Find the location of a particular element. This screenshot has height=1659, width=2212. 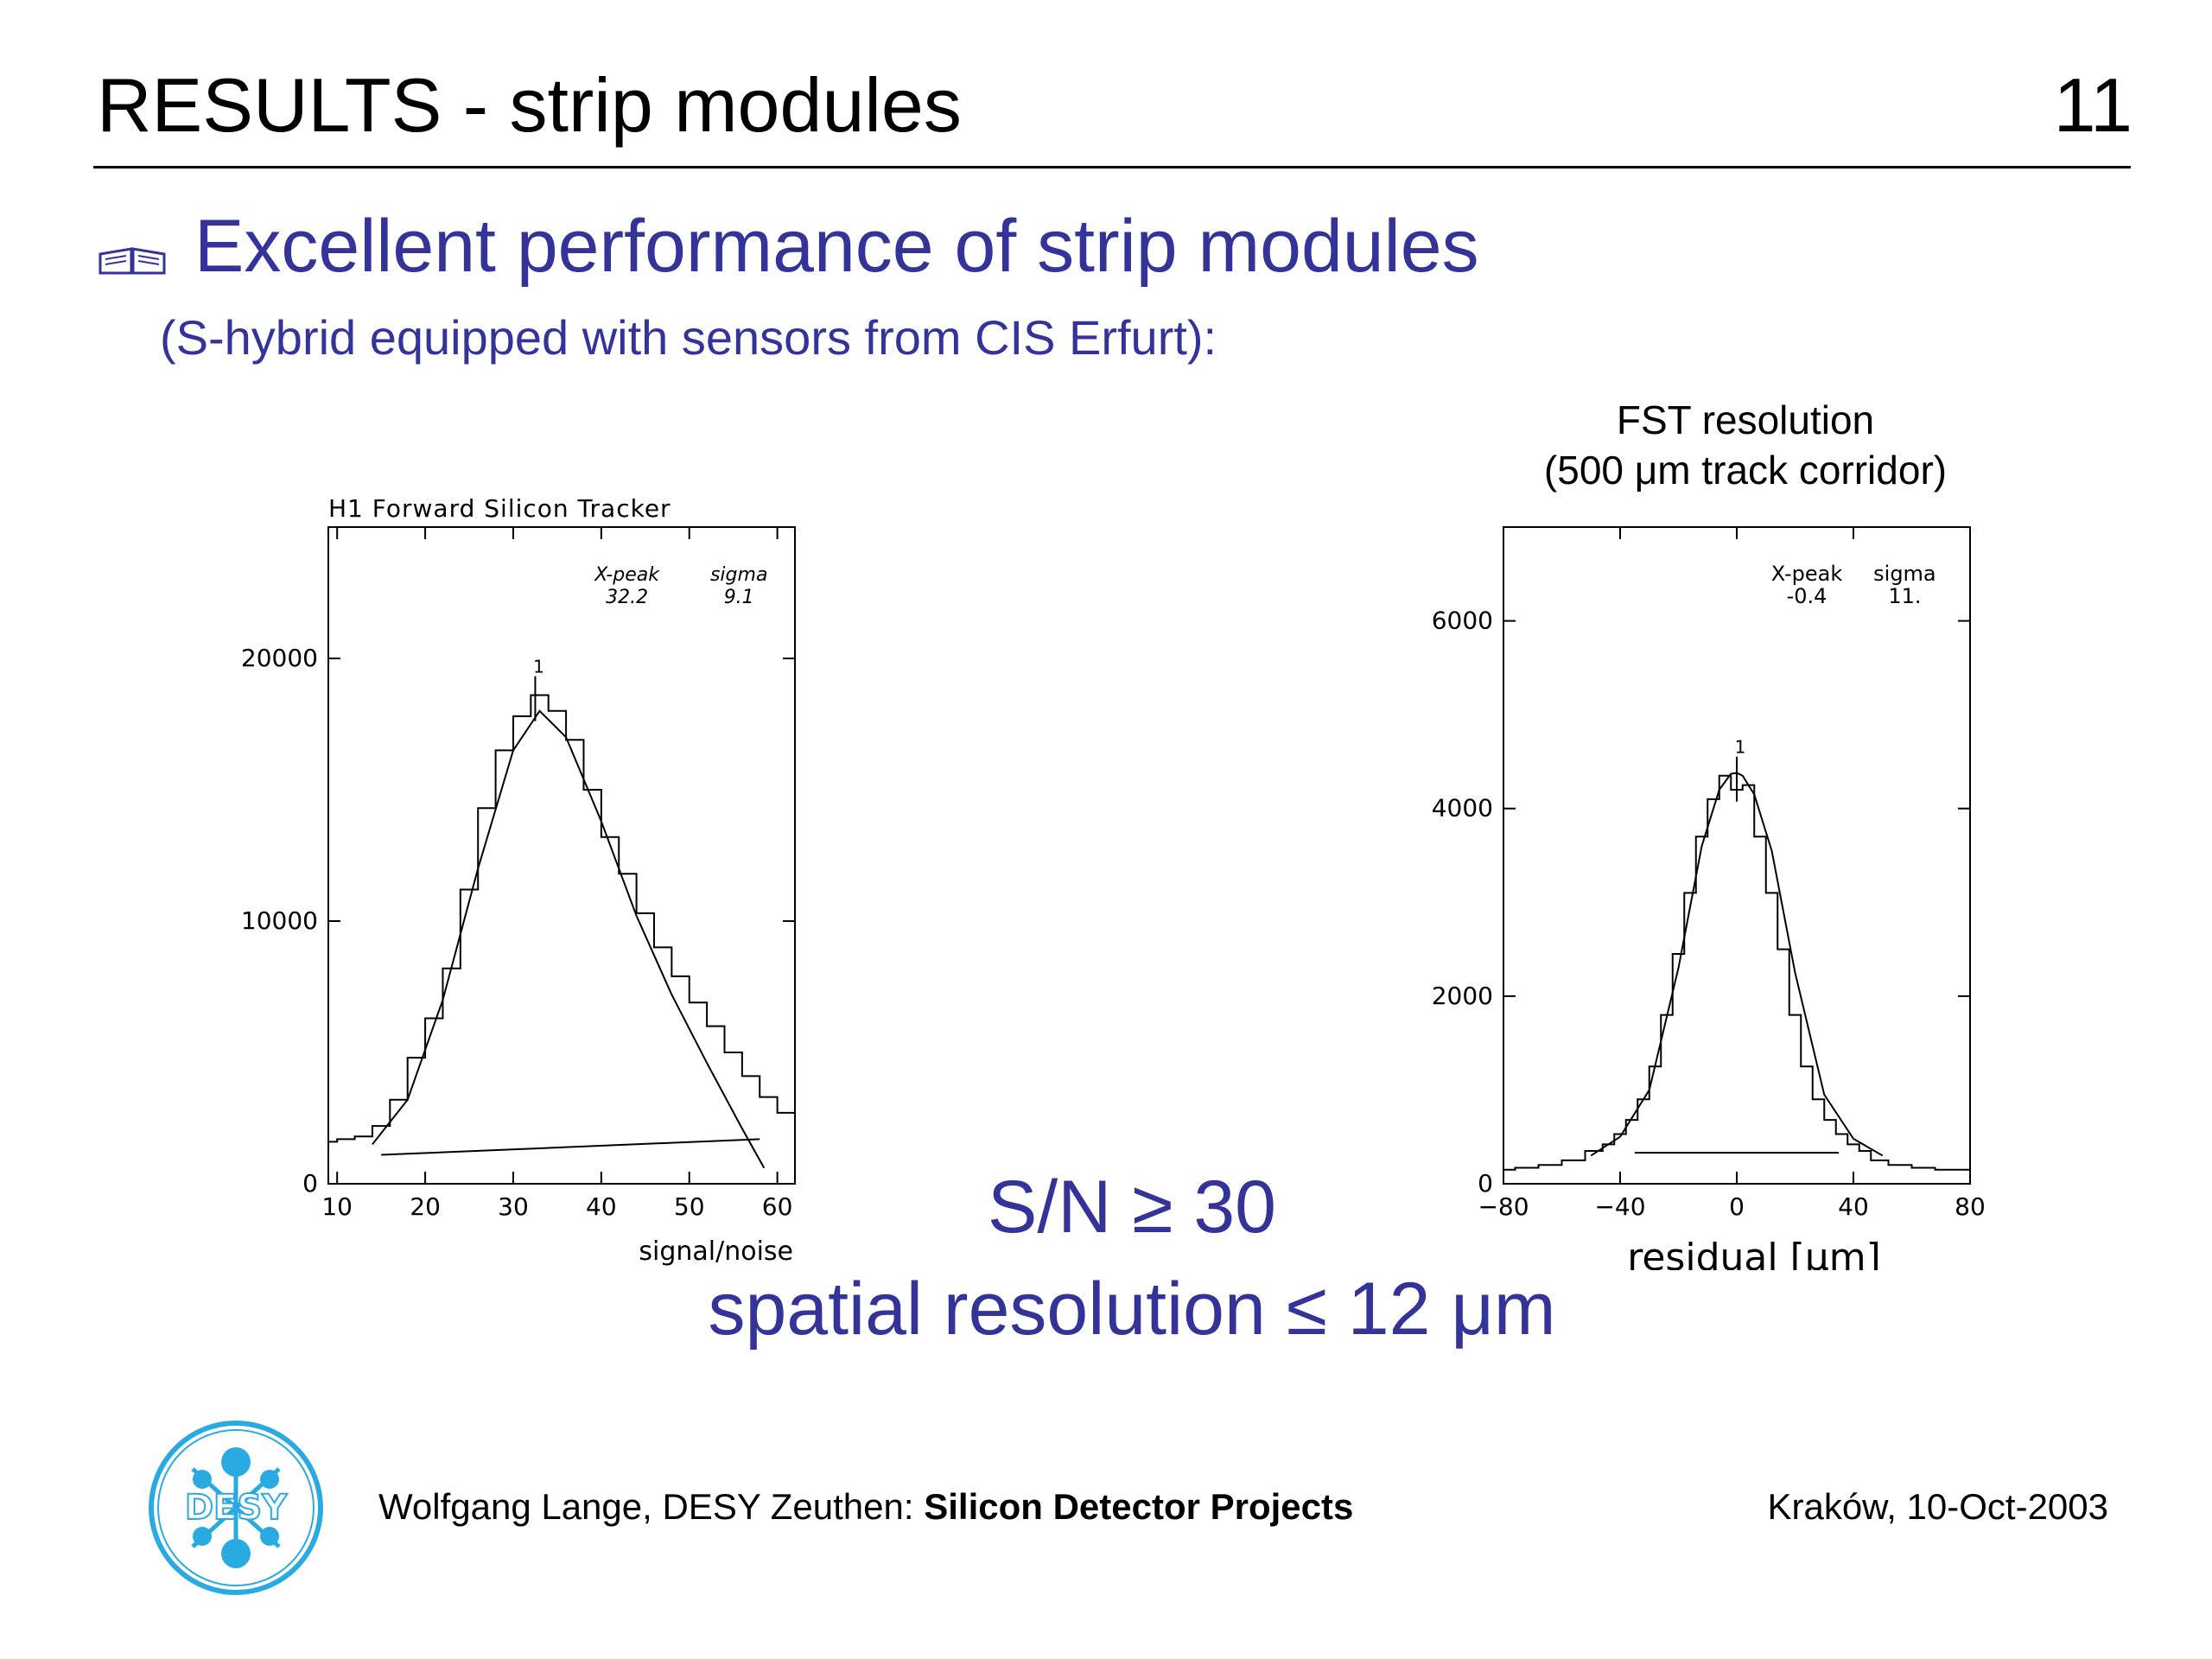

x-tick-label: 30 is located at coordinates (513, 1206).